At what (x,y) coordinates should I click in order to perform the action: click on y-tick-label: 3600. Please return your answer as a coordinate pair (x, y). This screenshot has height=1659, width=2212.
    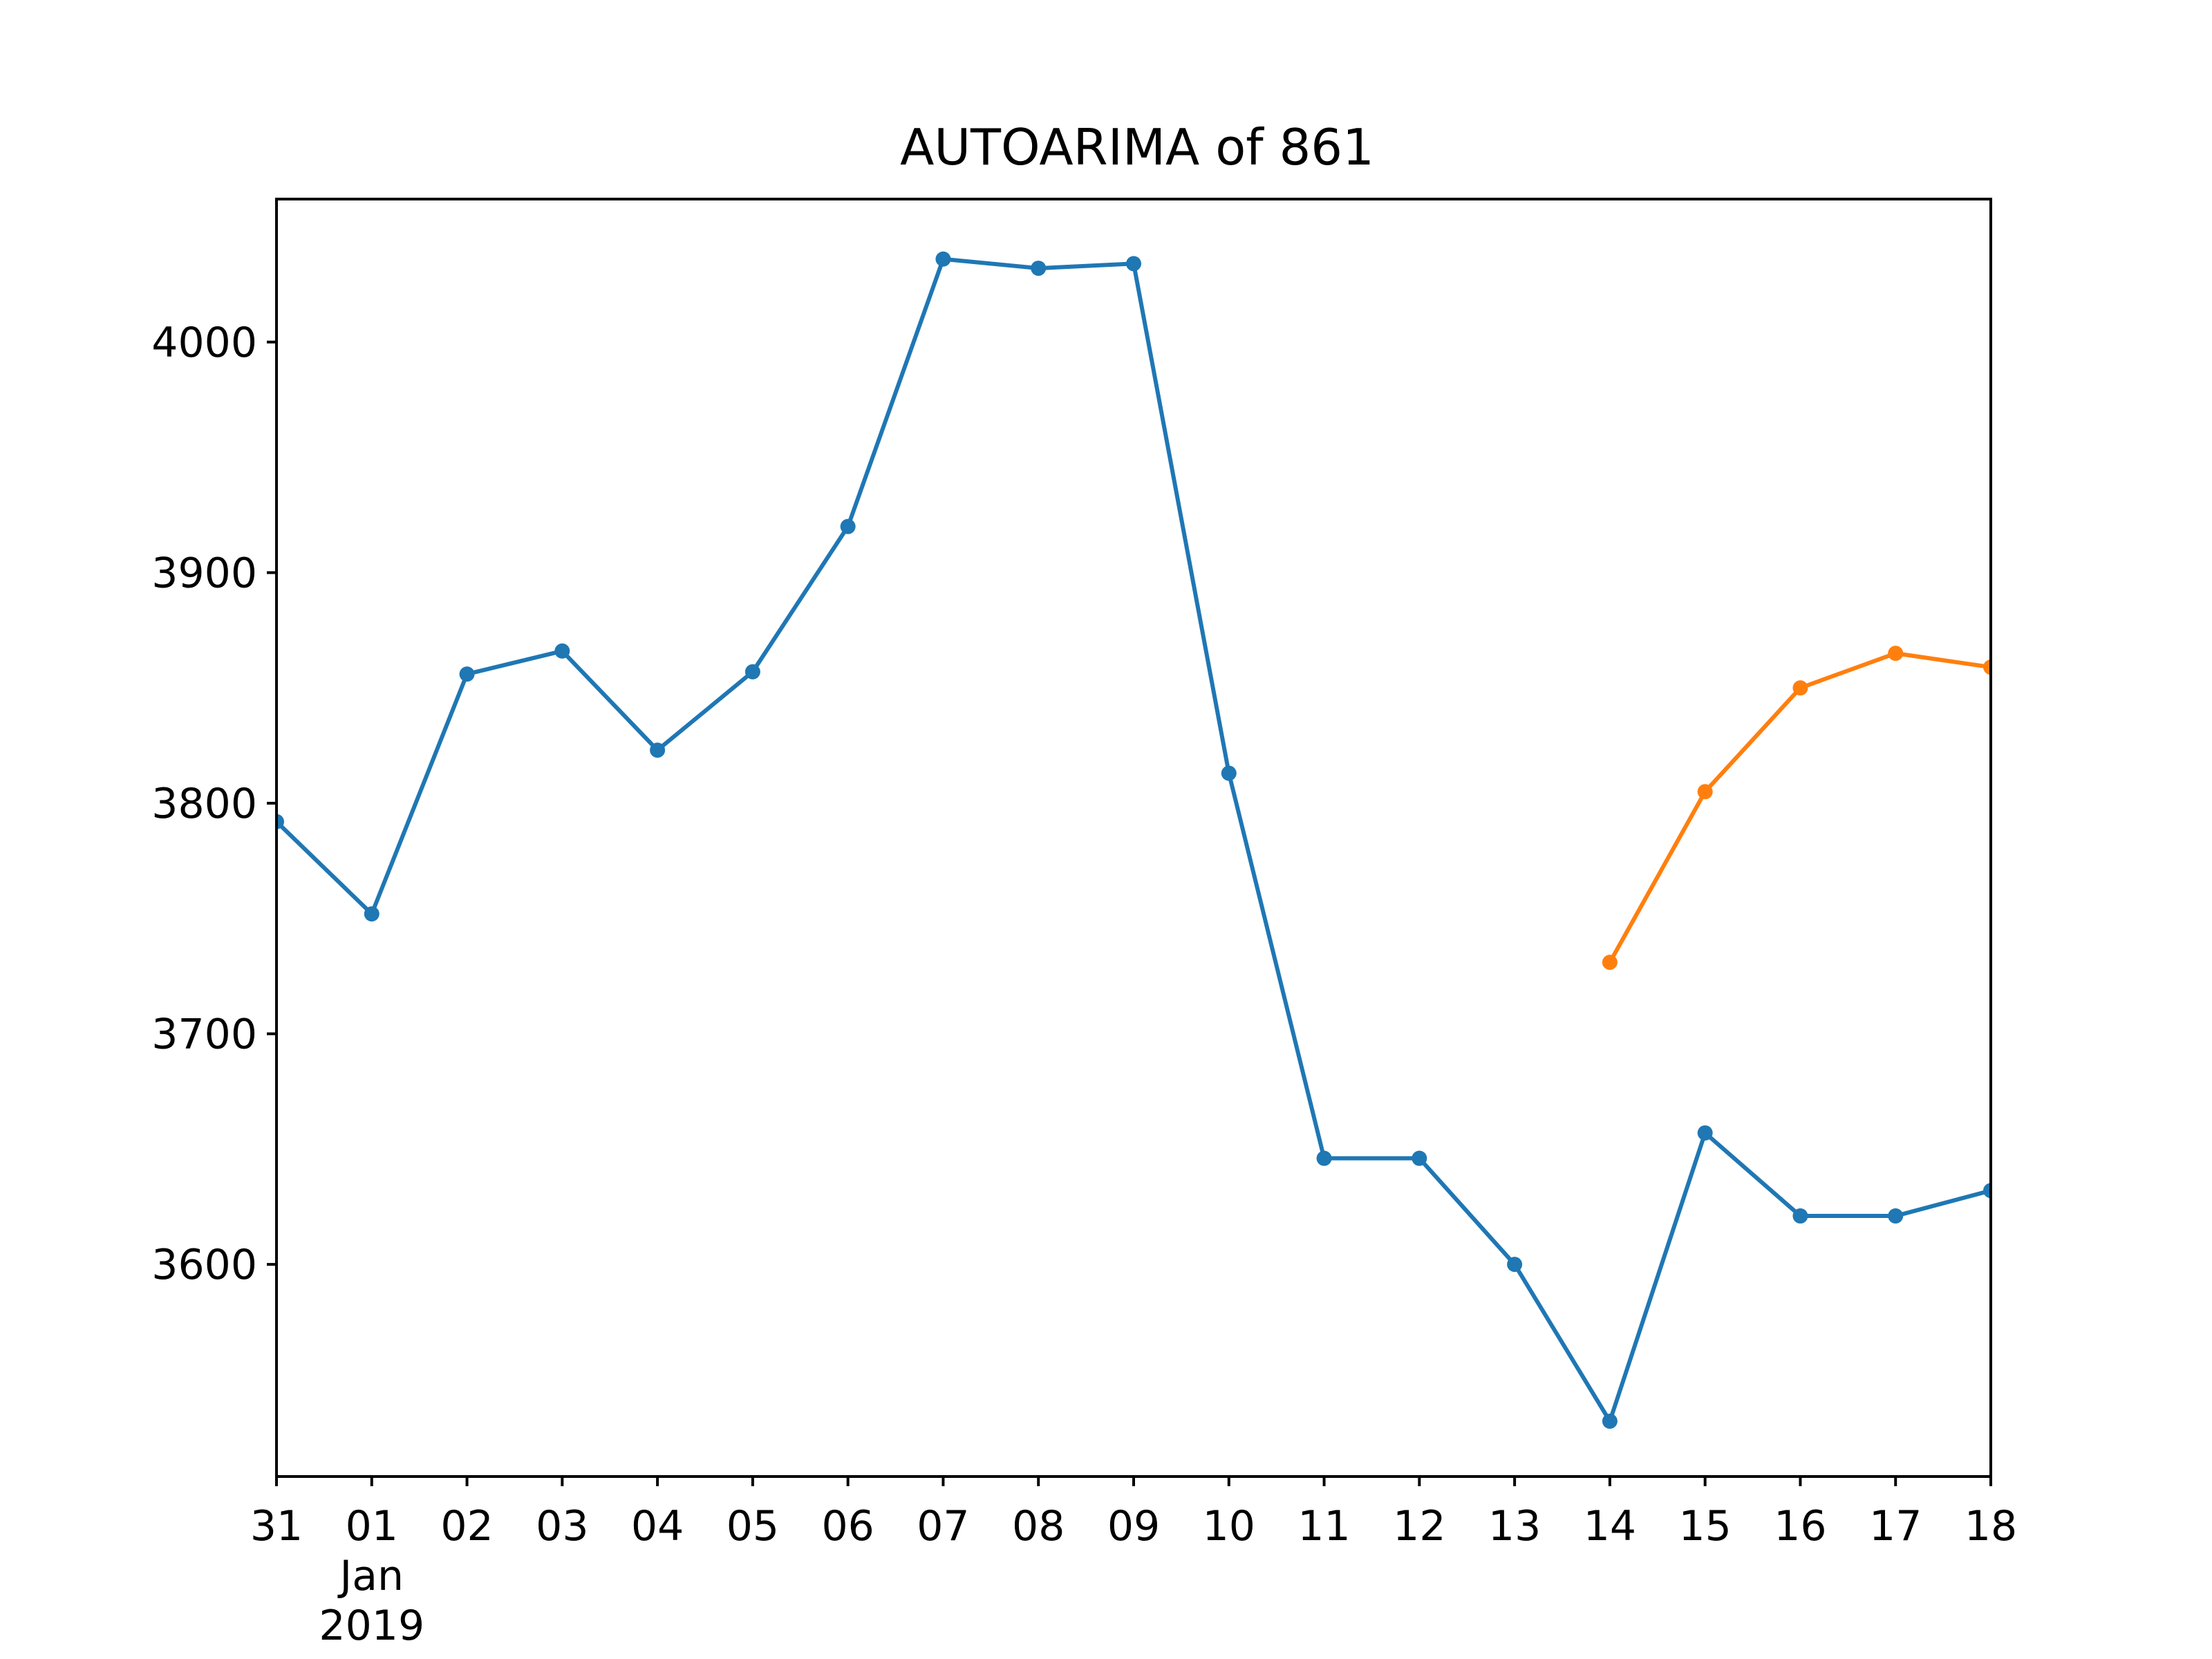
    Looking at the image, I should click on (204, 1265).